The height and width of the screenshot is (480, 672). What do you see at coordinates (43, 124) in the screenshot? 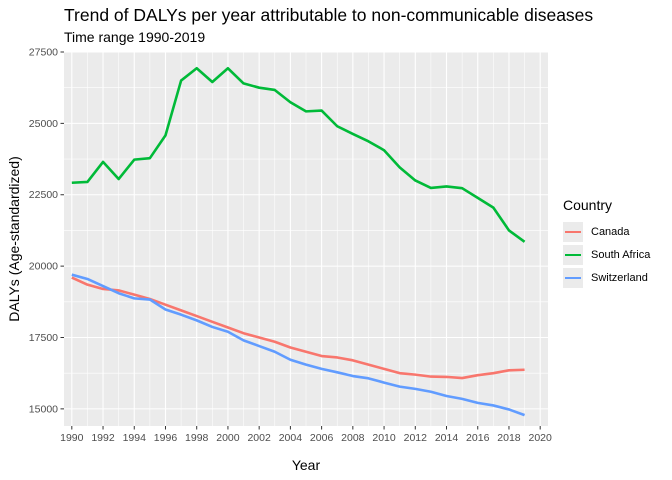
I see `y-tick-label: 25000` at bounding box center [43, 124].